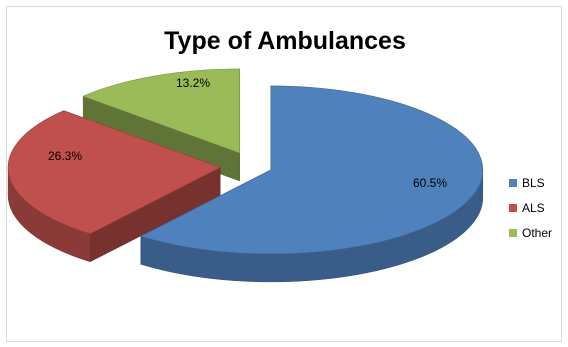 The image size is (568, 347). What do you see at coordinates (537, 232) in the screenshot?
I see `legend-label-other: Other` at bounding box center [537, 232].